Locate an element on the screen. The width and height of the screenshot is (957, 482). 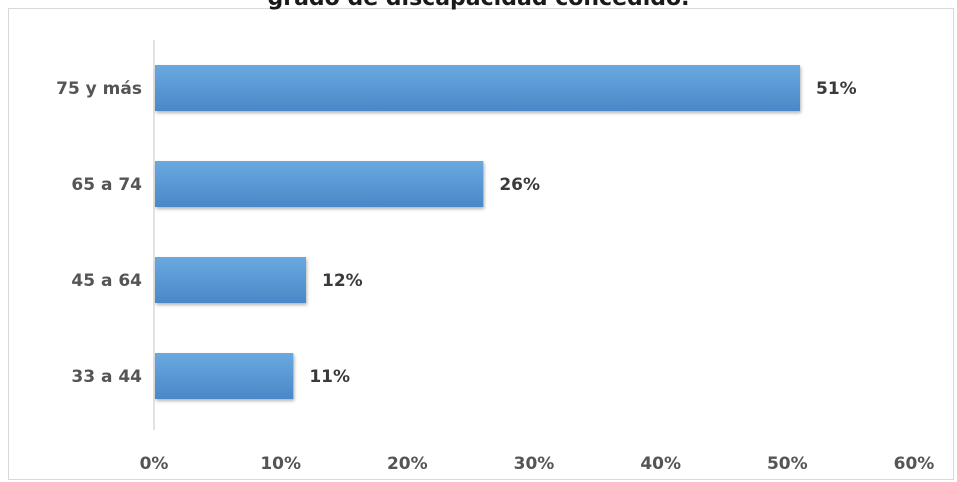
x-tick-label-1: 10% is located at coordinates (280, 464).